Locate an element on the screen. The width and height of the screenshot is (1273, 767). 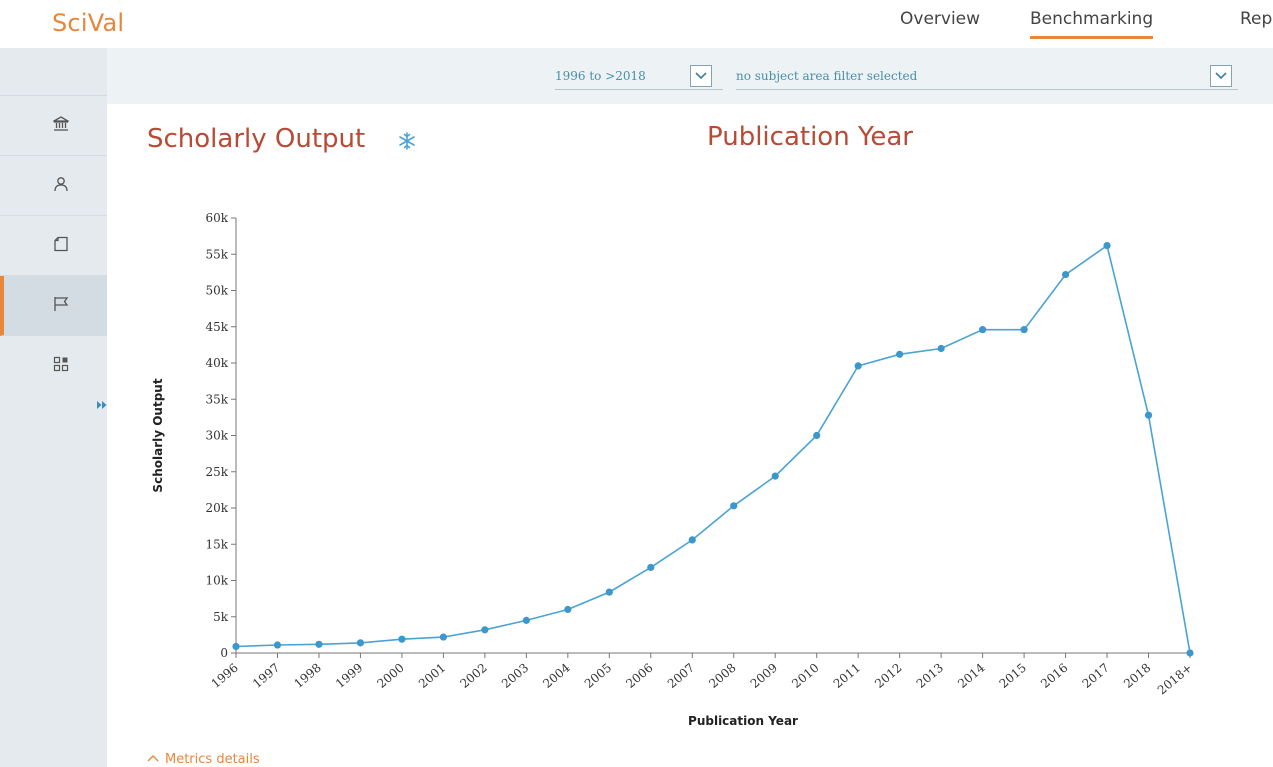
x-tick-label: 2006 is located at coordinates (639, 676).